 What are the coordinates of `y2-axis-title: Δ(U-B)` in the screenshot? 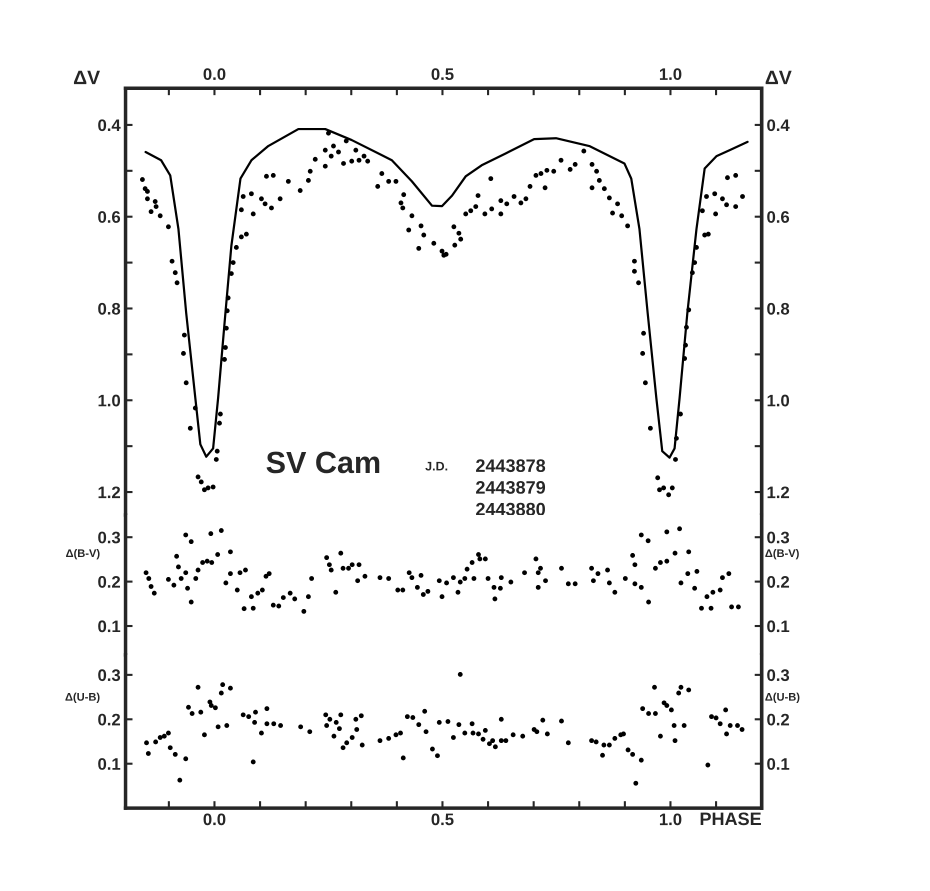 It's located at (782, 697).